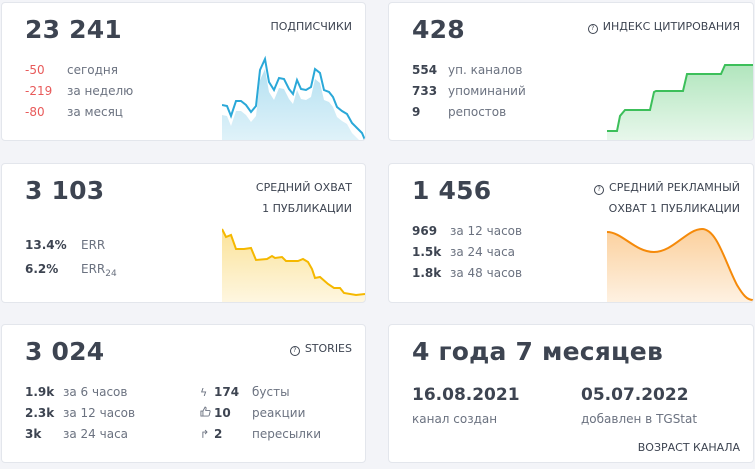 Image resolution: width=755 pixels, height=469 pixels. I want to click on change-month: -80 за месяц, so click(74, 112).